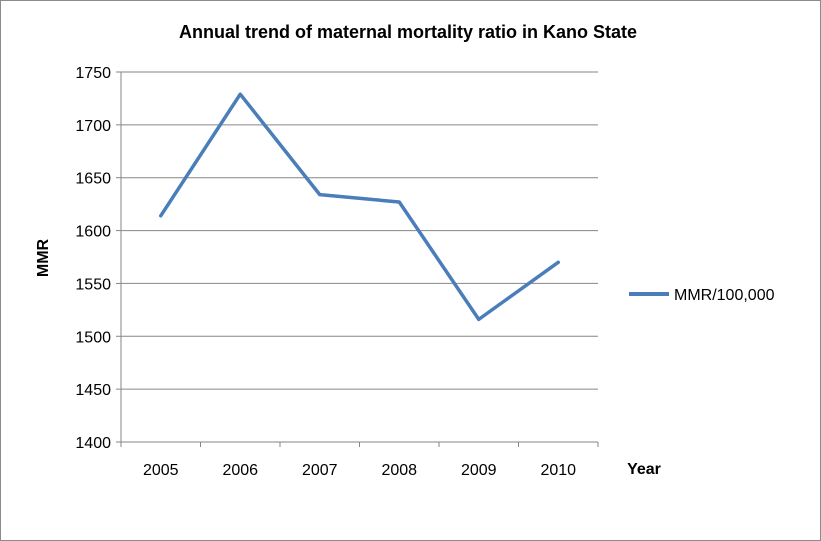 The width and height of the screenshot is (821, 541). Describe the element at coordinates (93, 73) in the screenshot. I see `y-tick-label: 1750` at that location.